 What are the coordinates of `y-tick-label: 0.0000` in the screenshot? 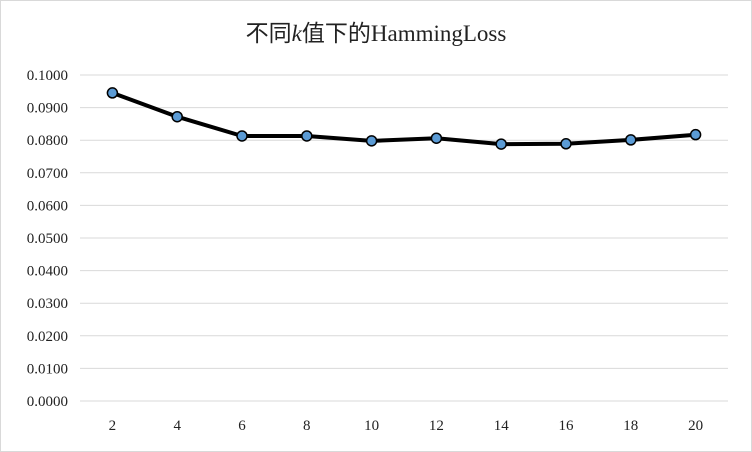 It's located at (47, 402).